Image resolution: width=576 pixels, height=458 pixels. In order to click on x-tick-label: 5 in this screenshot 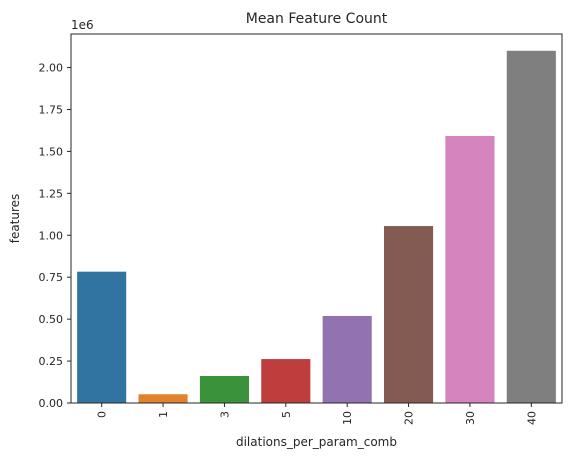, I will do `click(286, 414)`.